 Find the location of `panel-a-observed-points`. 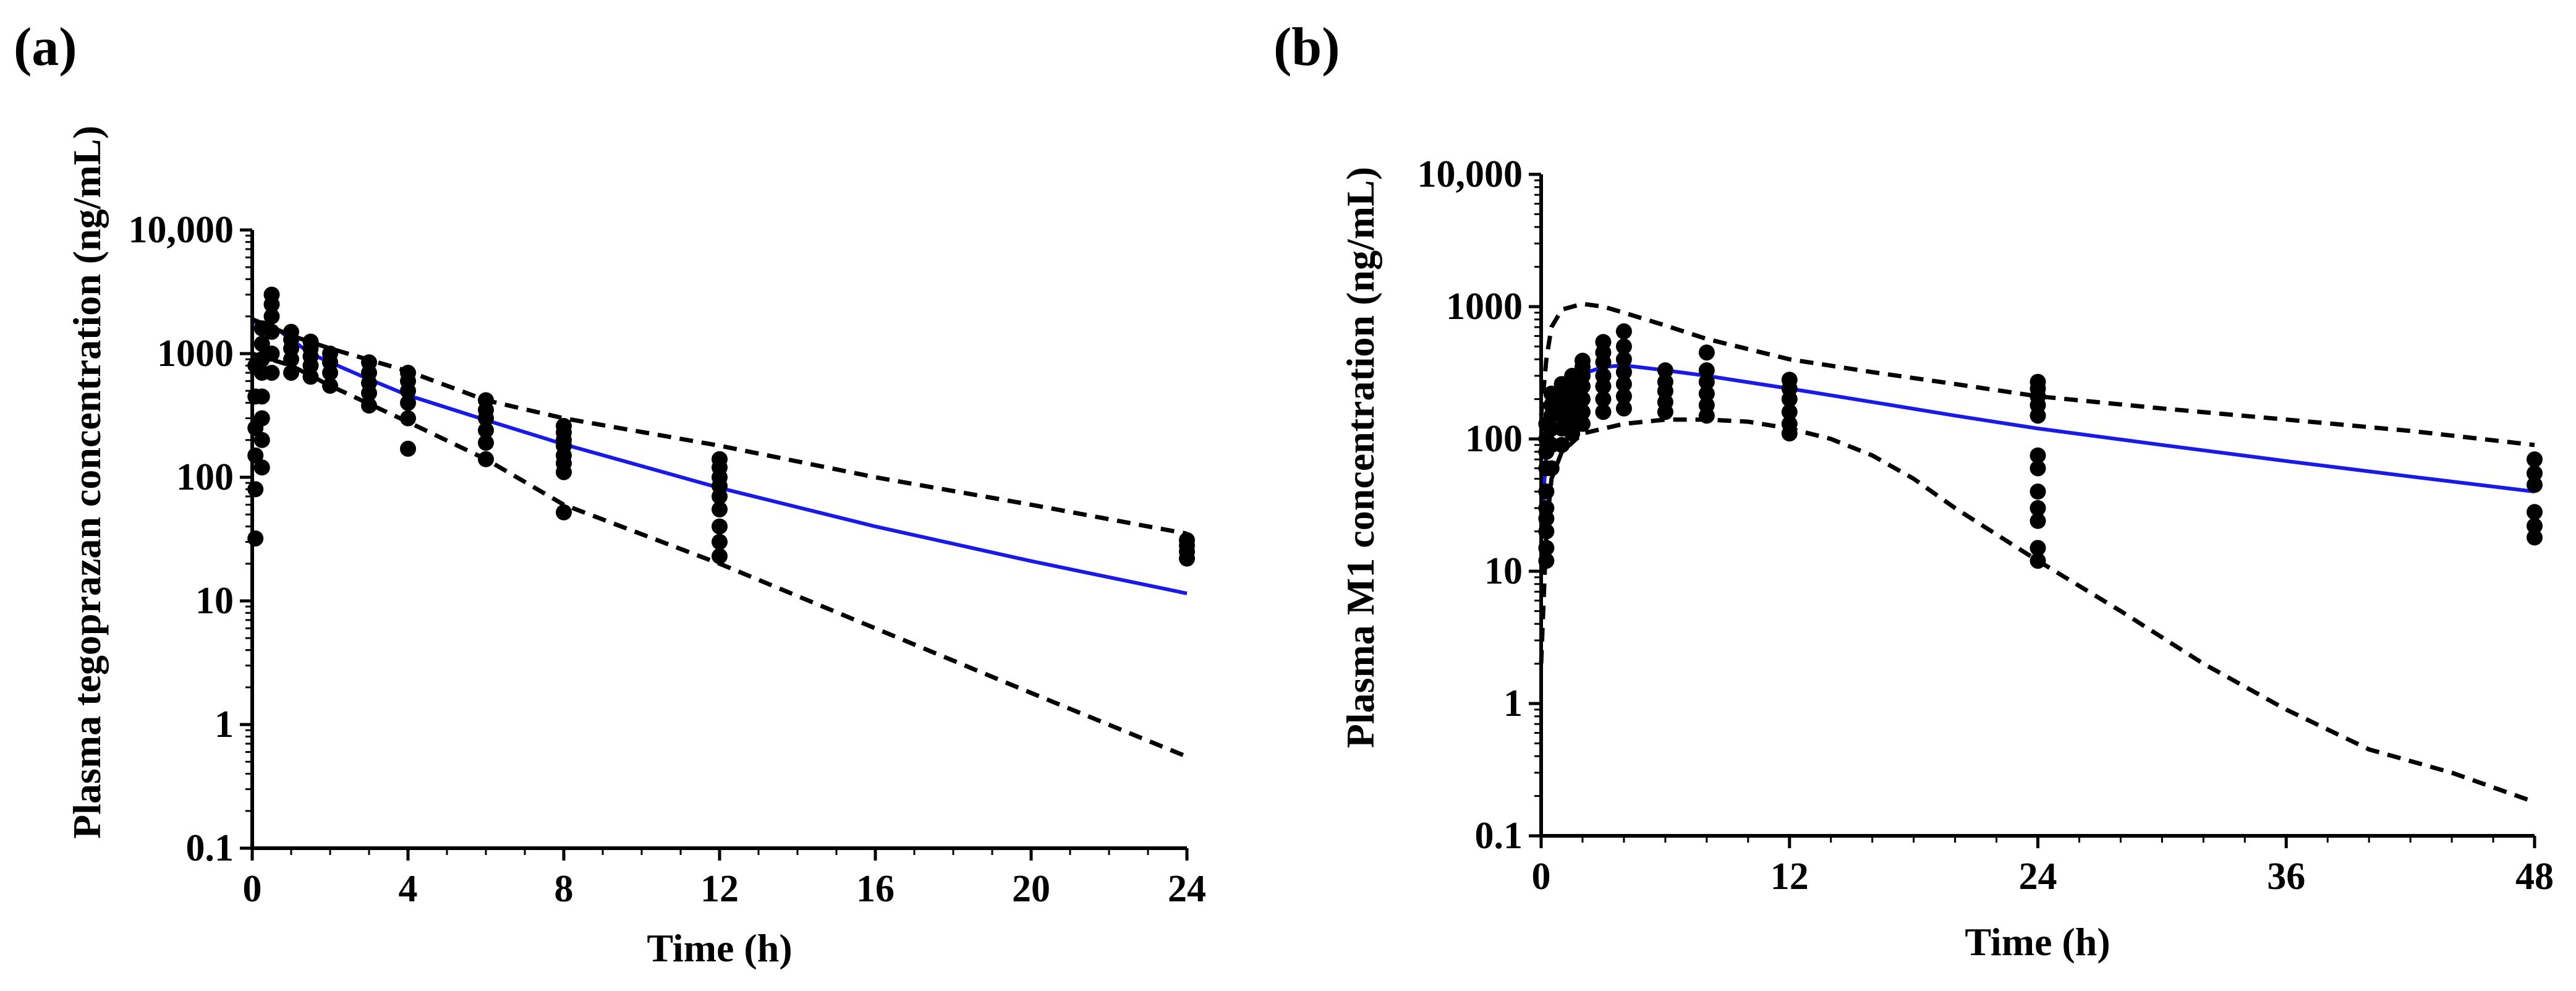

panel-a-observed-points is located at coordinates (721, 426).